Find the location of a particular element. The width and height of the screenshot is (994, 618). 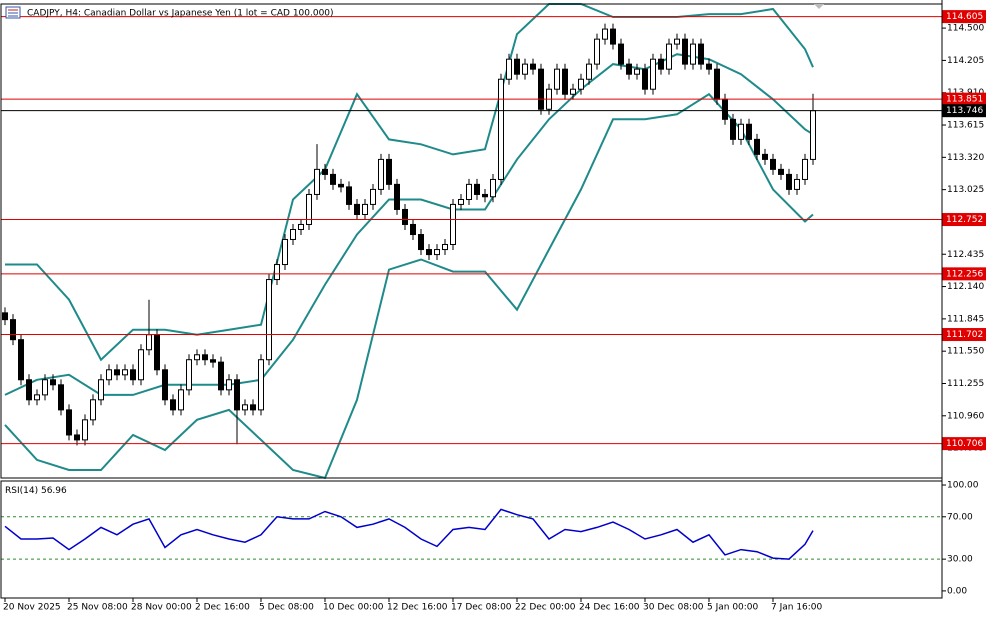

level-label: 113.851 is located at coordinates (964, 100).